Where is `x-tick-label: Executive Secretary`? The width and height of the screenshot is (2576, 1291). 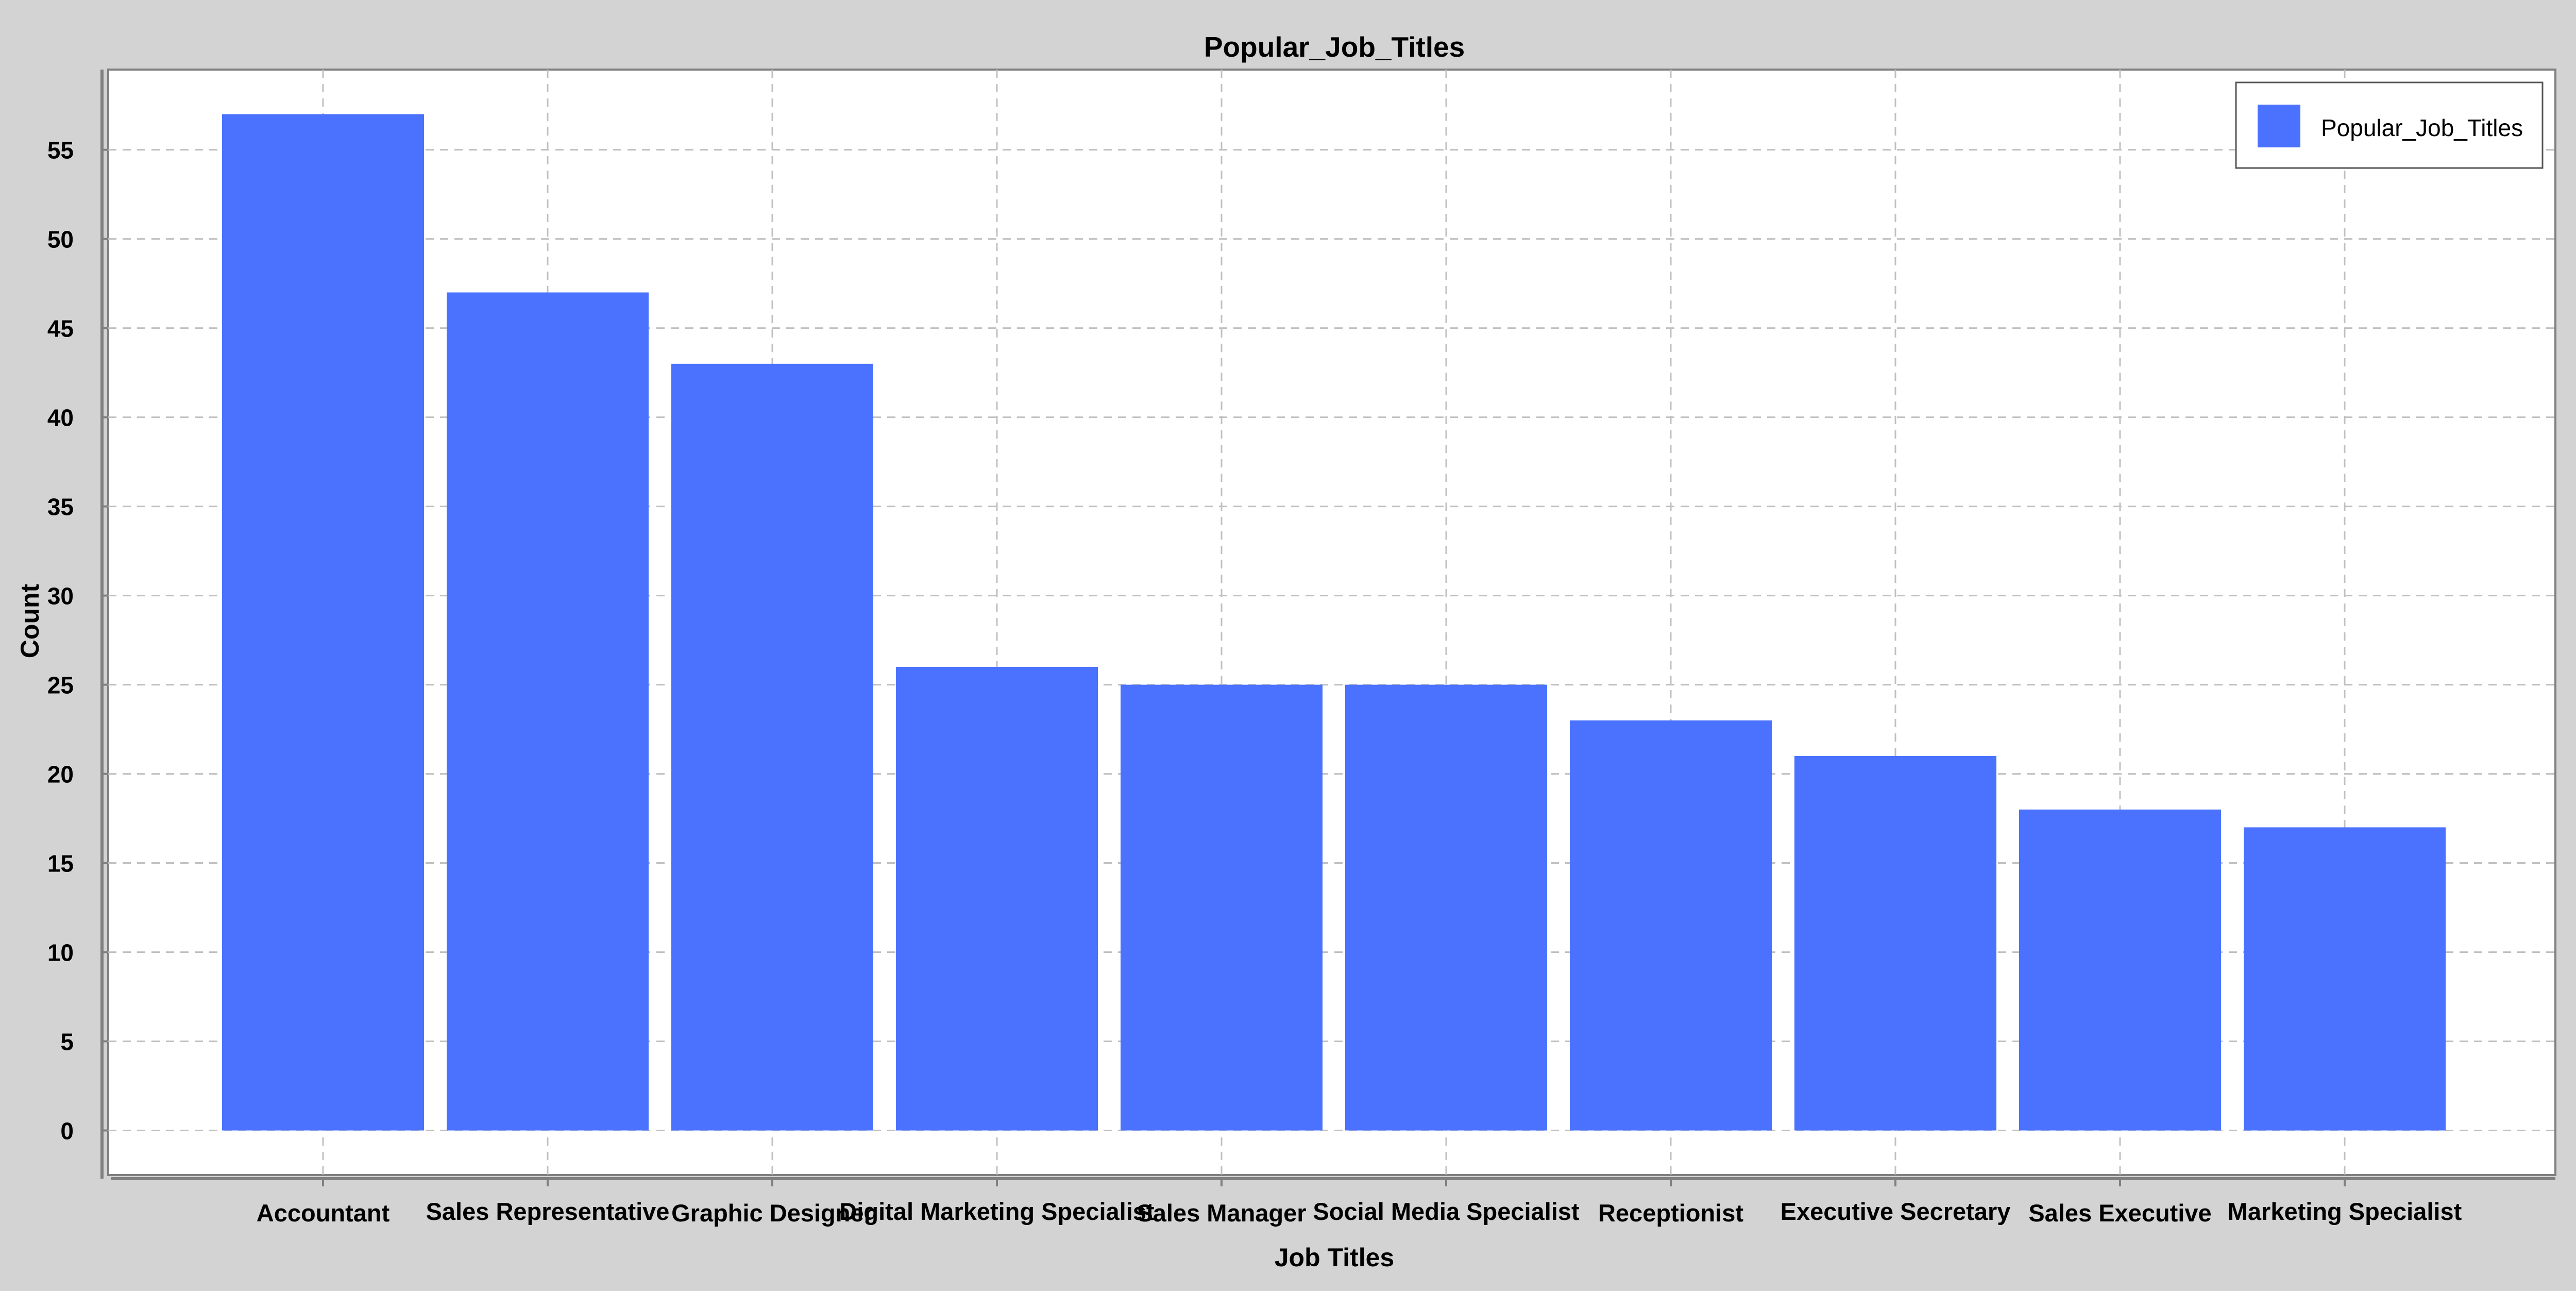 x-tick-label: Executive Secretary is located at coordinates (1896, 1211).